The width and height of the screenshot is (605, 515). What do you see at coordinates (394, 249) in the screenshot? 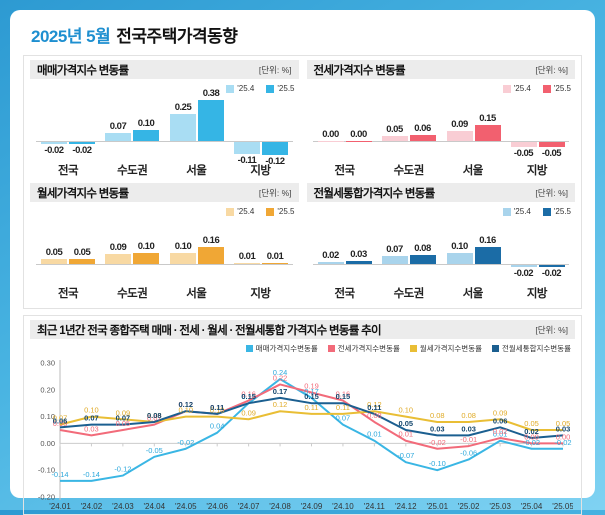
I see `bar-value-label: 0.07` at bounding box center [394, 249].